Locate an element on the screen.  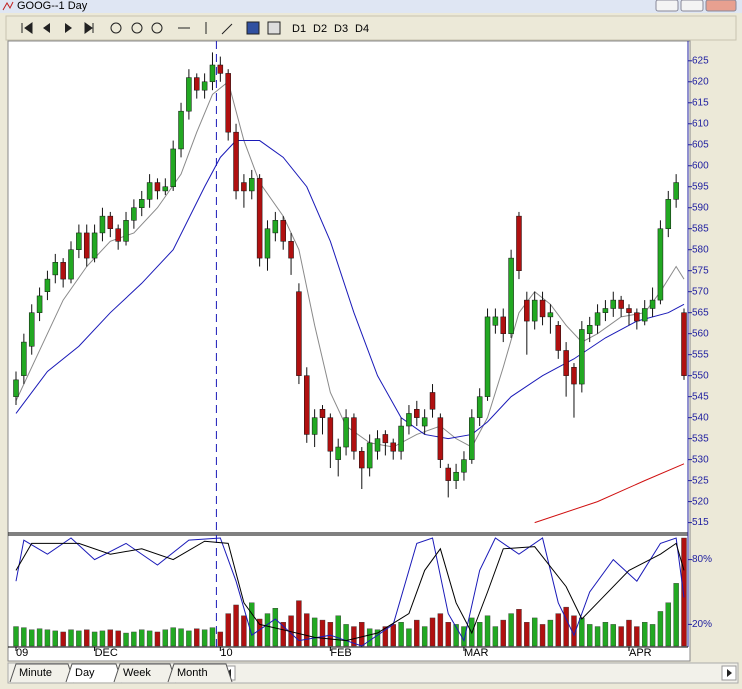
tab-label: Month is located at coordinates (192, 673).